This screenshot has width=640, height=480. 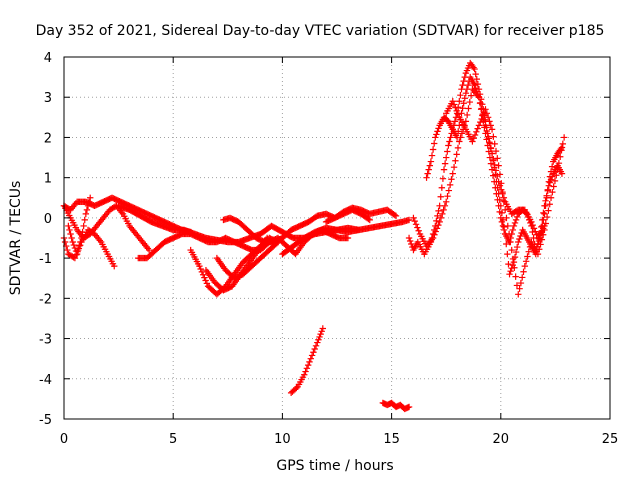 What do you see at coordinates (48, 138) in the screenshot?
I see `y-tick-label: 2` at bounding box center [48, 138].